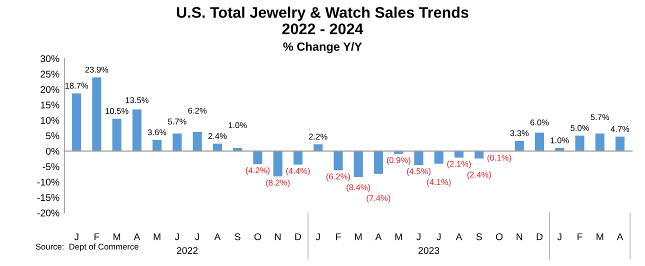 The width and height of the screenshot is (645, 266). What do you see at coordinates (358, 188) in the screenshot?
I see `data-label: (8.4%)` at bounding box center [358, 188].